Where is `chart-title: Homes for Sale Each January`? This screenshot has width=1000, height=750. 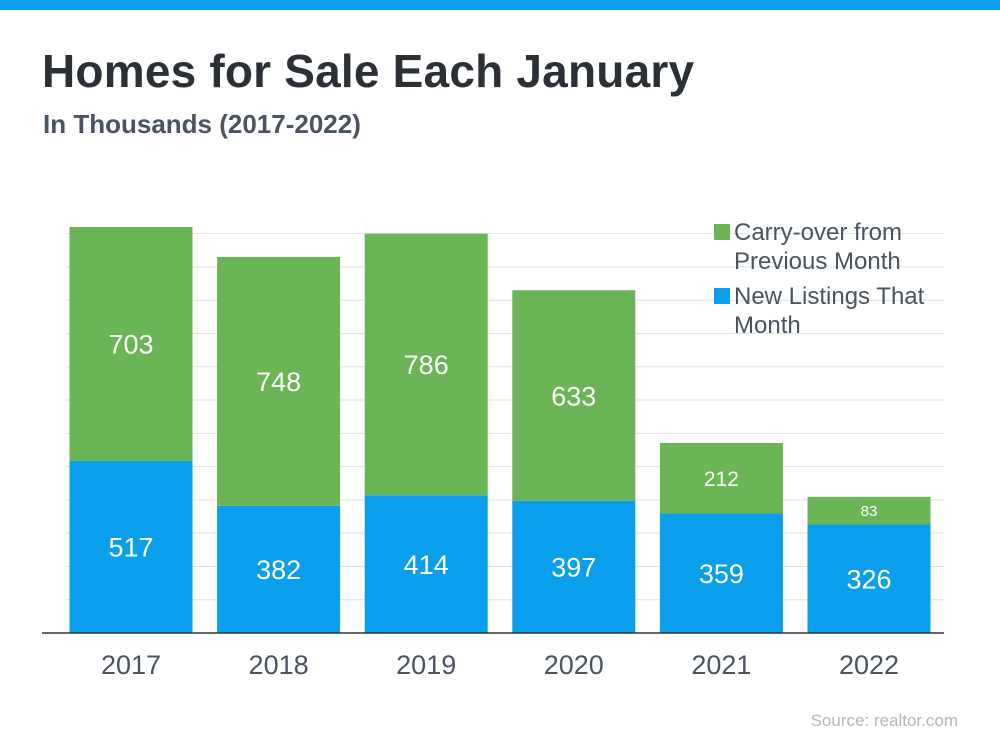 chart-title: Homes for Sale Each January is located at coordinates (368, 71).